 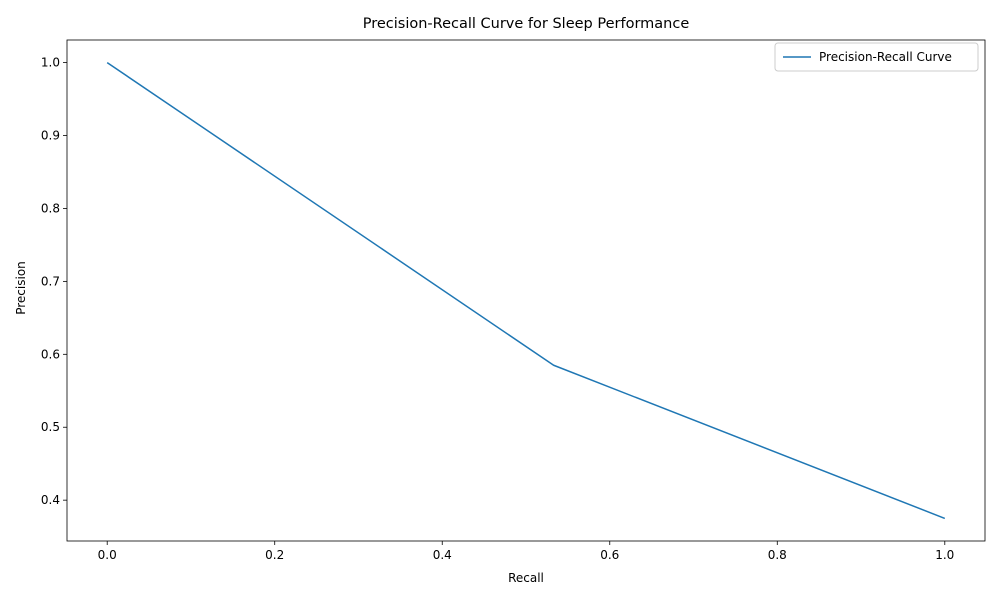 What do you see at coordinates (50, 63) in the screenshot?
I see `y-tick-label: 1.0` at bounding box center [50, 63].